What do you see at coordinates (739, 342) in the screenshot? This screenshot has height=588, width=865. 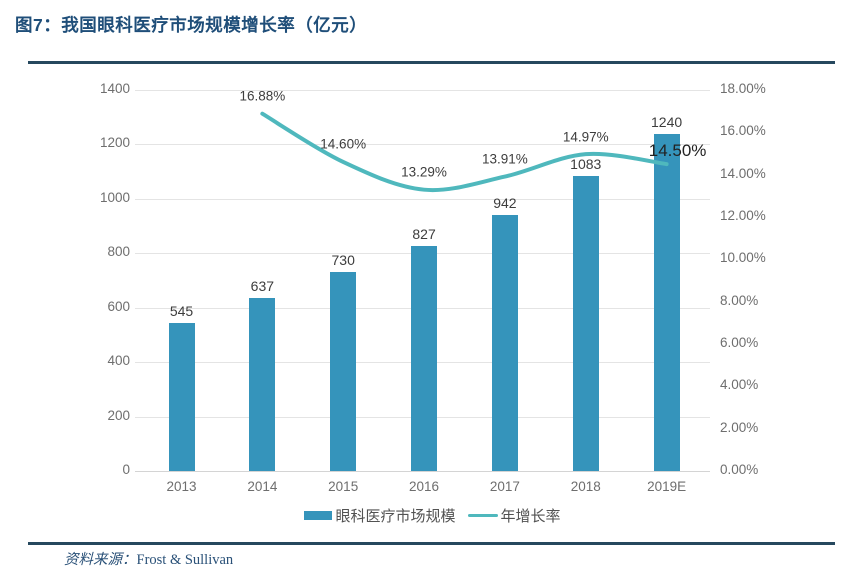 I see `y-axis-tick-right: 6.00%` at bounding box center [739, 342].